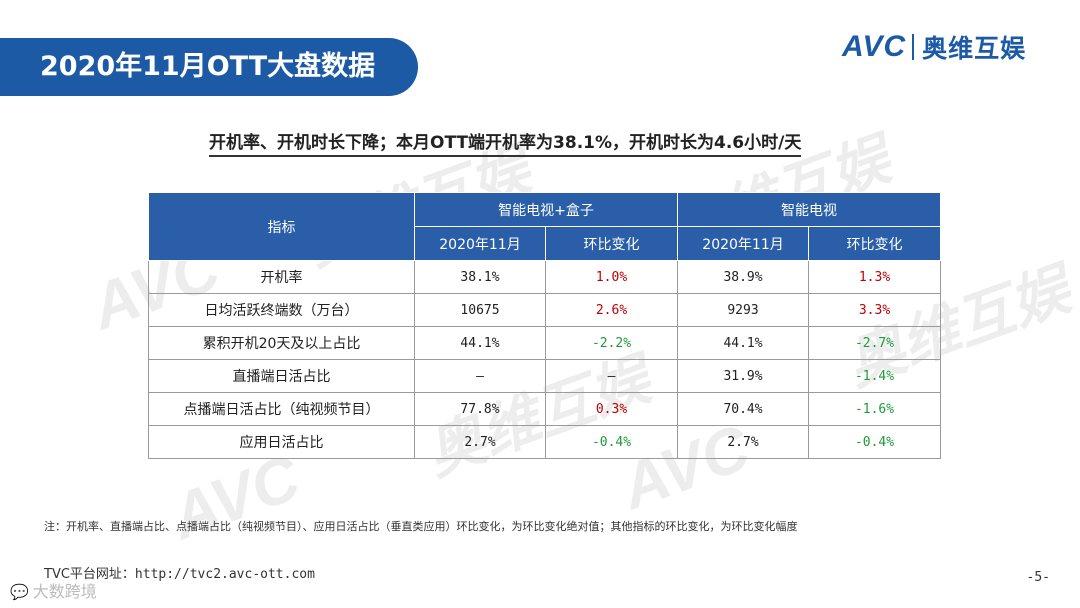 This screenshot has width=1080, height=608. I want to click on cell-change: 2.6%, so click(611, 310).